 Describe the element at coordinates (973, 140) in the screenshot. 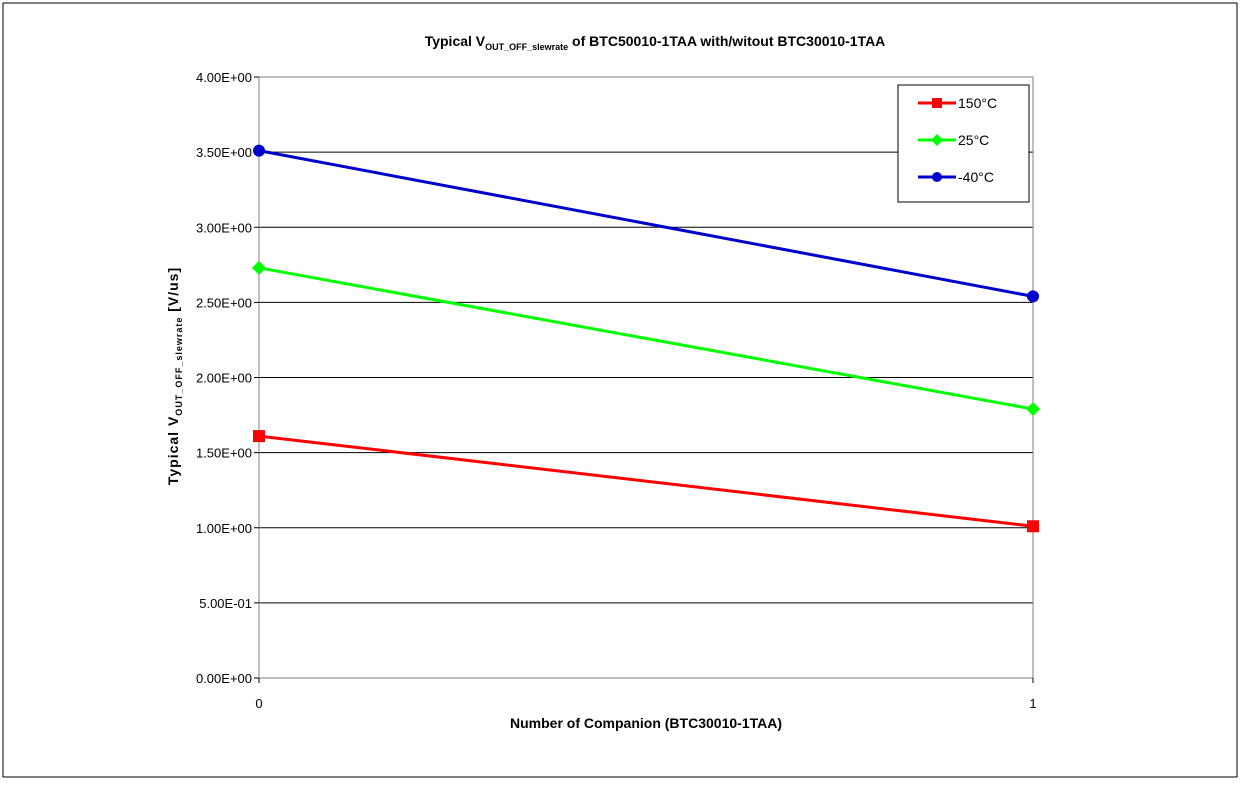

I see `legend-label: 25°C` at that location.